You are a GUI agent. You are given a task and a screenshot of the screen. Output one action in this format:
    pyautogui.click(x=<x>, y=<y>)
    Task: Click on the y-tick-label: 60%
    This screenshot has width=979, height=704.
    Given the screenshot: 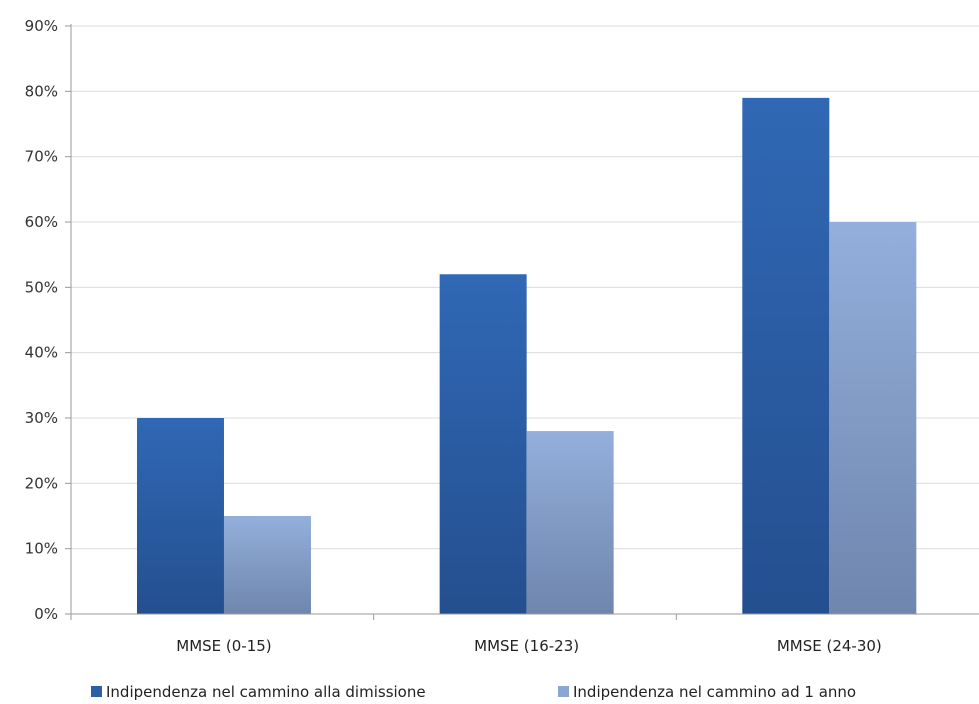 What is the action you would take?
    pyautogui.click(x=41, y=222)
    